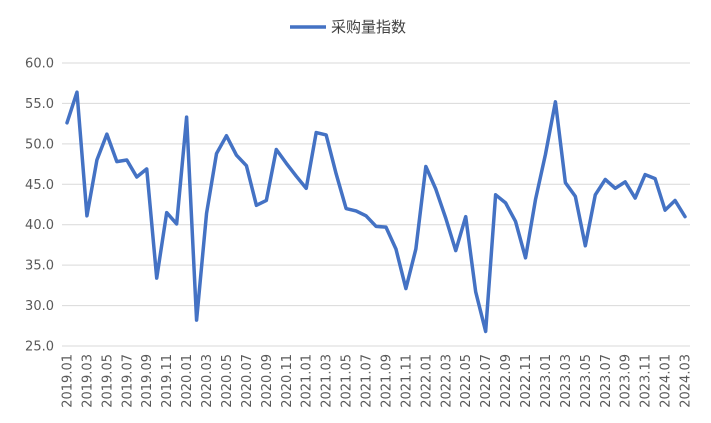 The width and height of the screenshot is (711, 423). What do you see at coordinates (426, 381) in the screenshot?
I see `x-tick-label: 2022.01` at bounding box center [426, 381].